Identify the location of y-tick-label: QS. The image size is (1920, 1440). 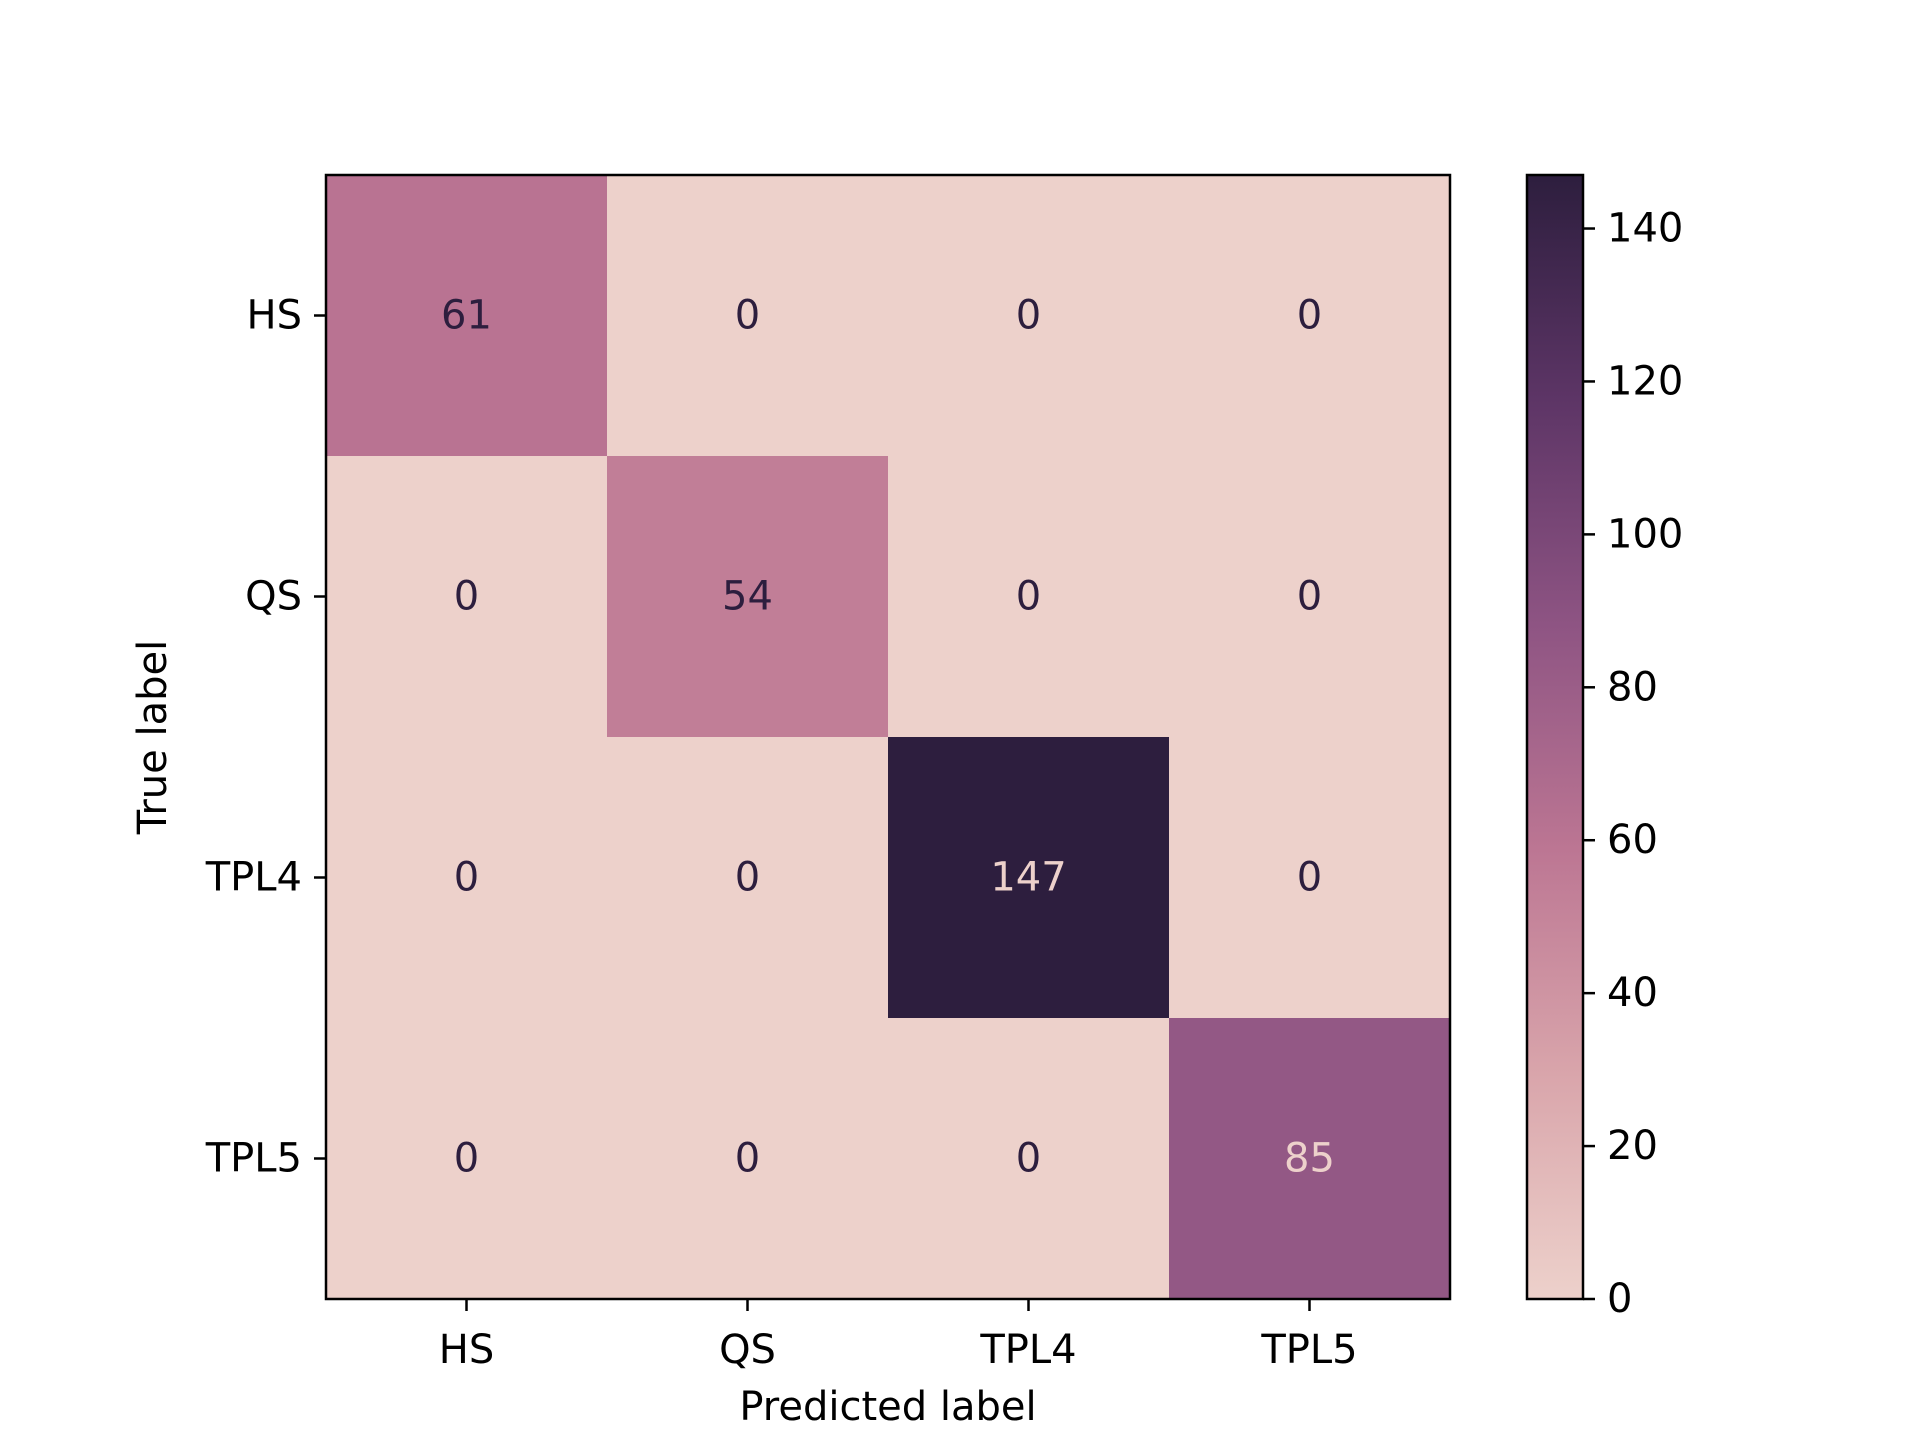
(273, 597).